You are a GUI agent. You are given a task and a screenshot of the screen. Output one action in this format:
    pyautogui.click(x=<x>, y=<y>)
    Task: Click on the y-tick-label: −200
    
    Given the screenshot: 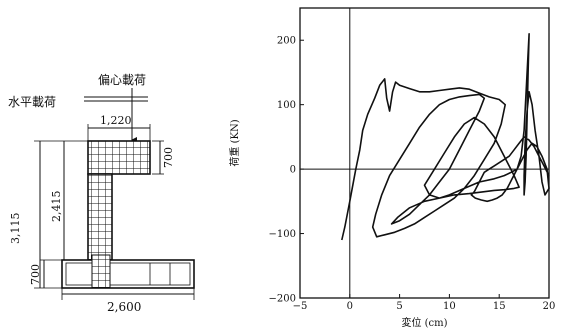 What is the action you would take?
    pyautogui.click(x=282, y=299)
    